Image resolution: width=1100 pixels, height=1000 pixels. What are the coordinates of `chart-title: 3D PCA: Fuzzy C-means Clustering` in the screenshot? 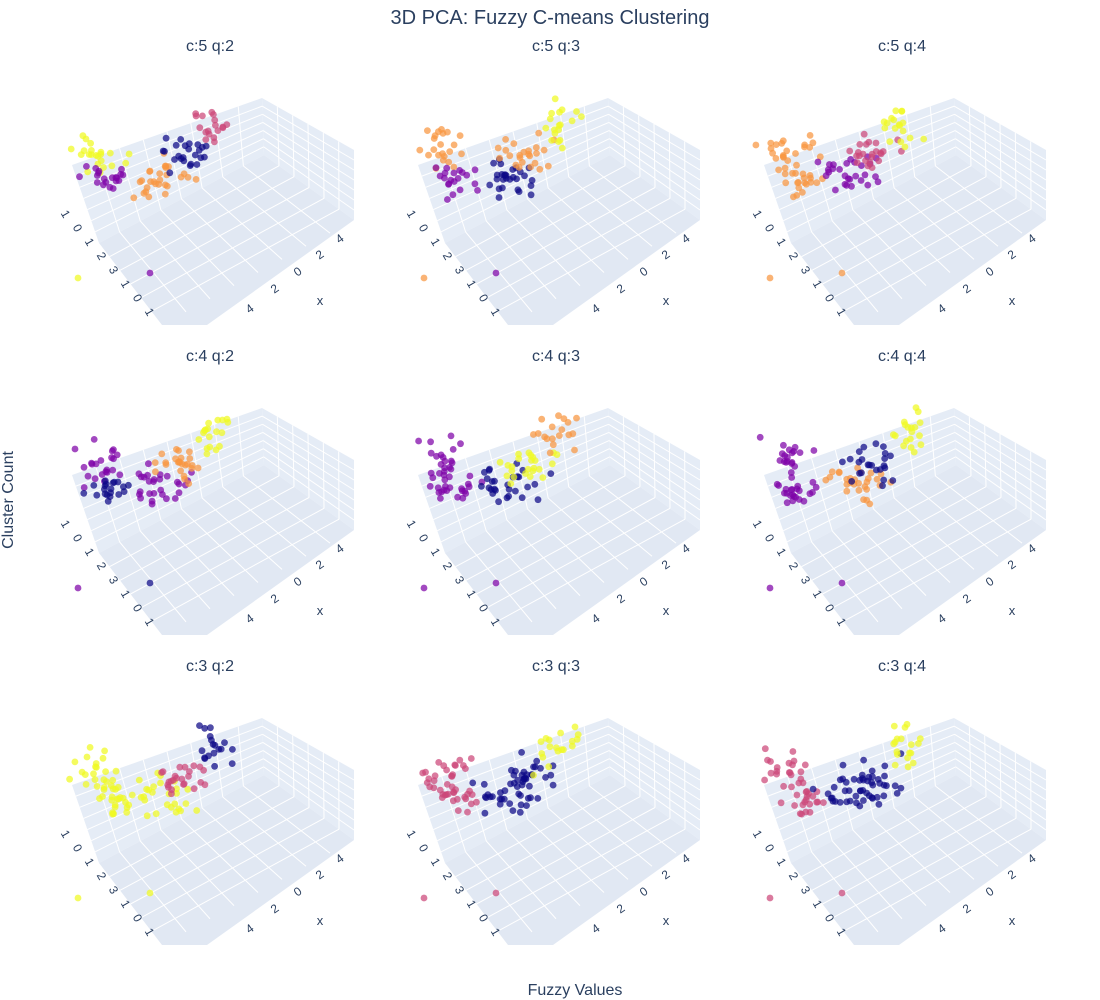 It's located at (550, 18).